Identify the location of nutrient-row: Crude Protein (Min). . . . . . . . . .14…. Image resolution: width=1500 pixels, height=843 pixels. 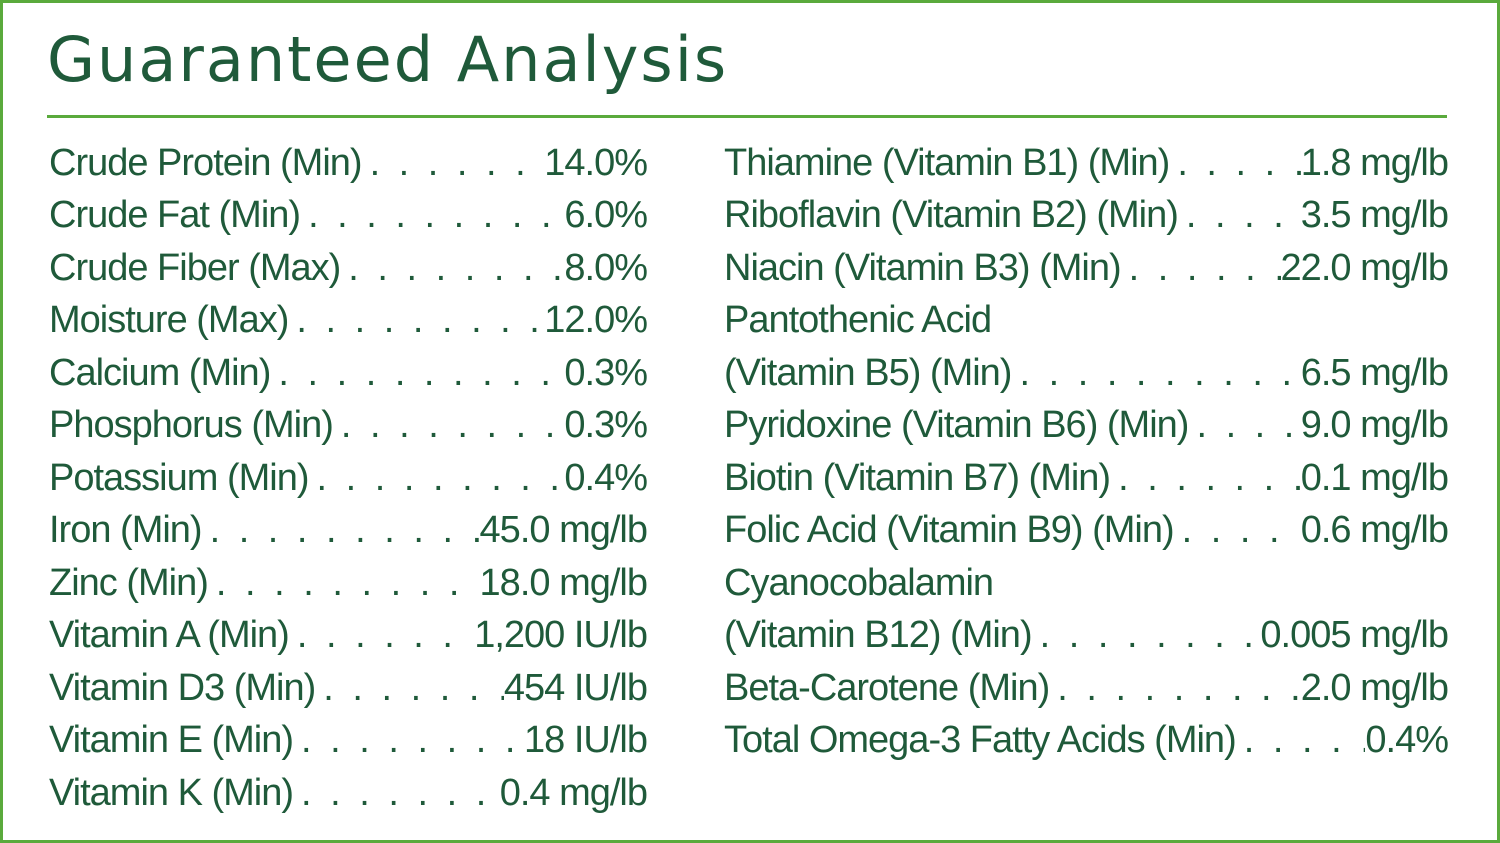
(348, 163).